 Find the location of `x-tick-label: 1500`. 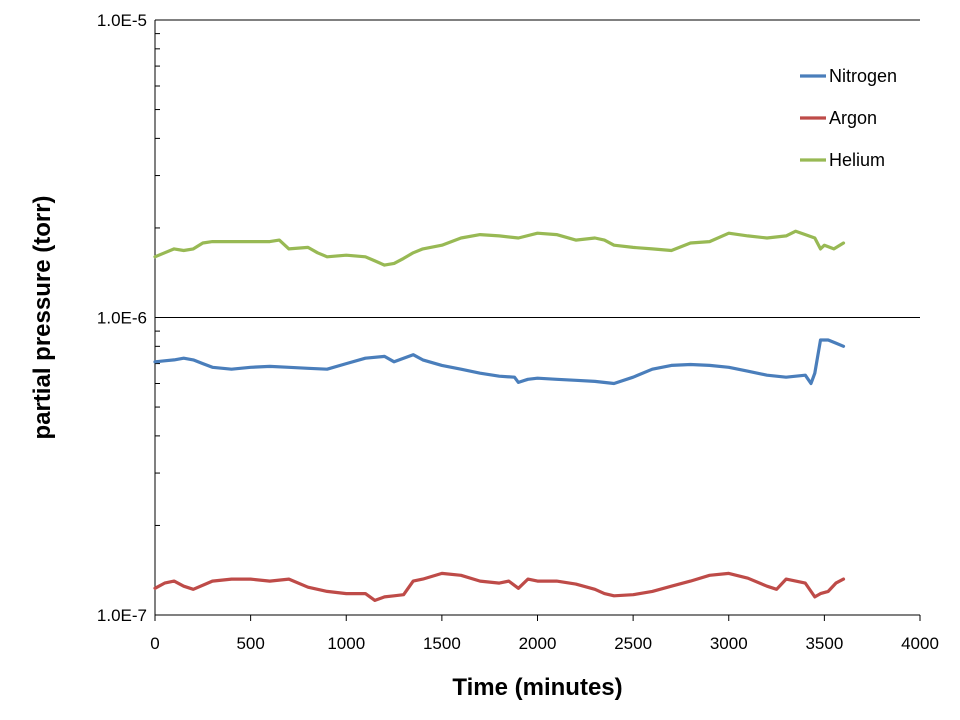

x-tick-label: 1500 is located at coordinates (442, 643).